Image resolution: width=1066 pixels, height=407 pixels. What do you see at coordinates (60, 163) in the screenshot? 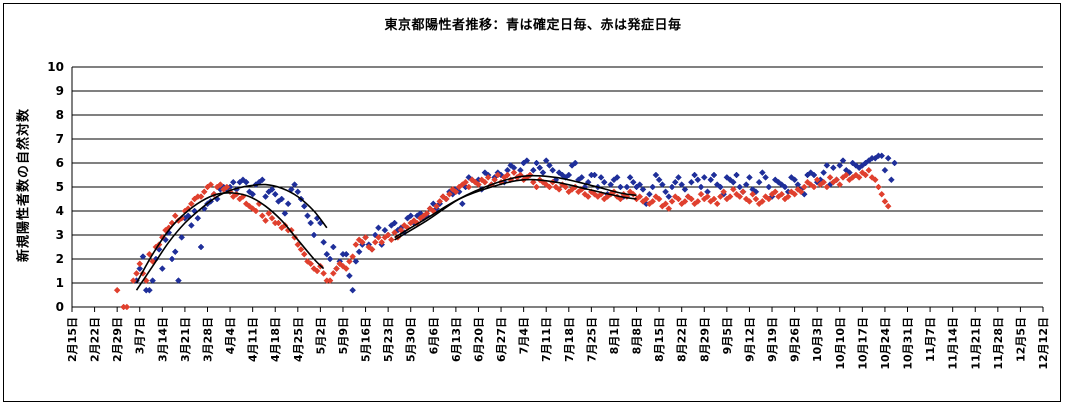
I see `y-tick-label: 6` at bounding box center [60, 163].